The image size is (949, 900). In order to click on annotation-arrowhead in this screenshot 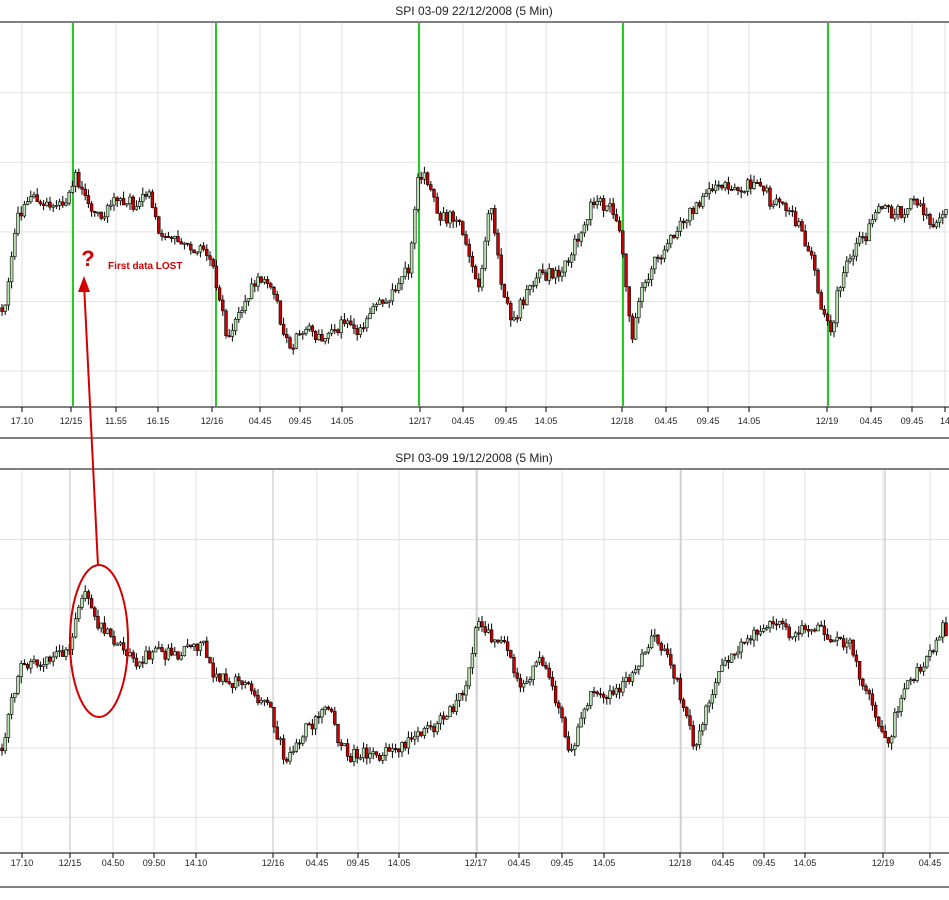, I will do `click(84, 284)`.